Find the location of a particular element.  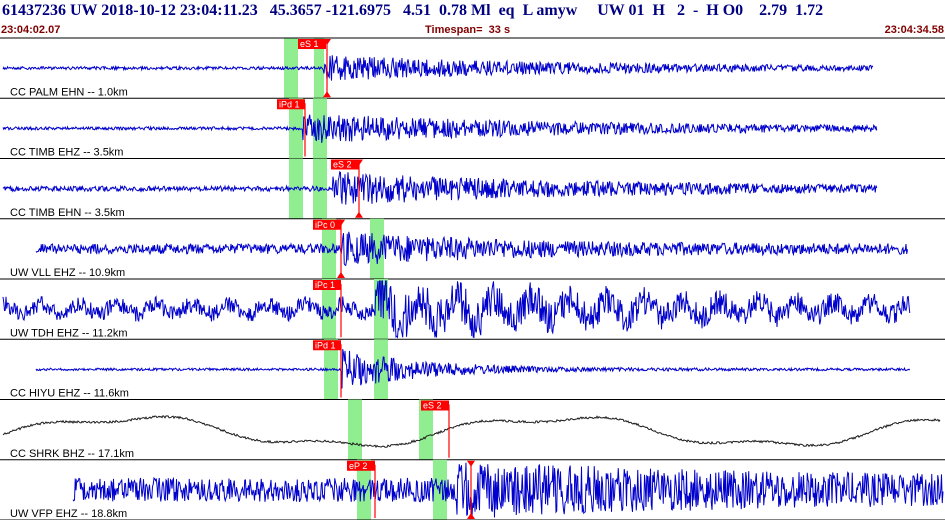

channel-label: CC HIYU EHZ -- 11.6km is located at coordinates (69, 394).